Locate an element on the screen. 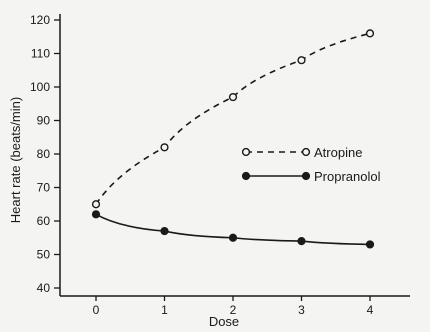 The height and width of the screenshot is (332, 430). y-tick-label: 70 is located at coordinates (44, 188).